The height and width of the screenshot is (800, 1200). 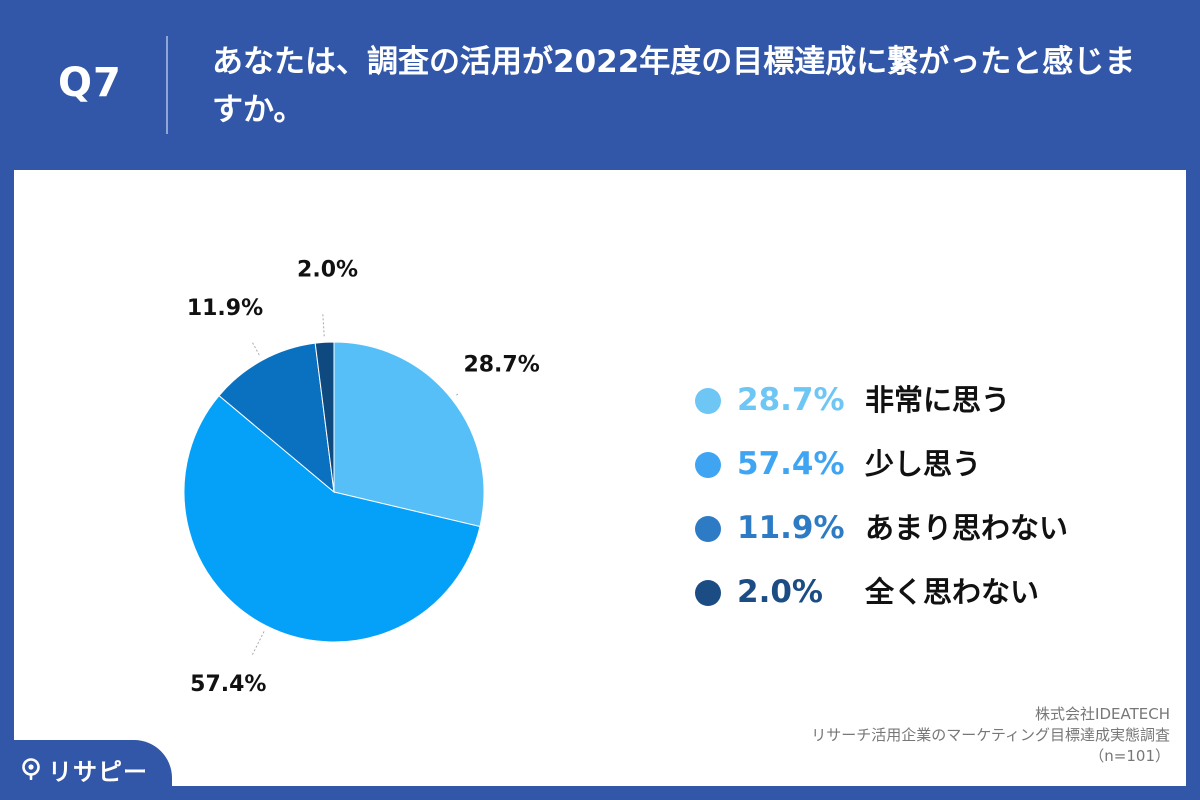 What do you see at coordinates (225, 308) in the screenshot?
I see `slice-label: 11.9%` at bounding box center [225, 308].